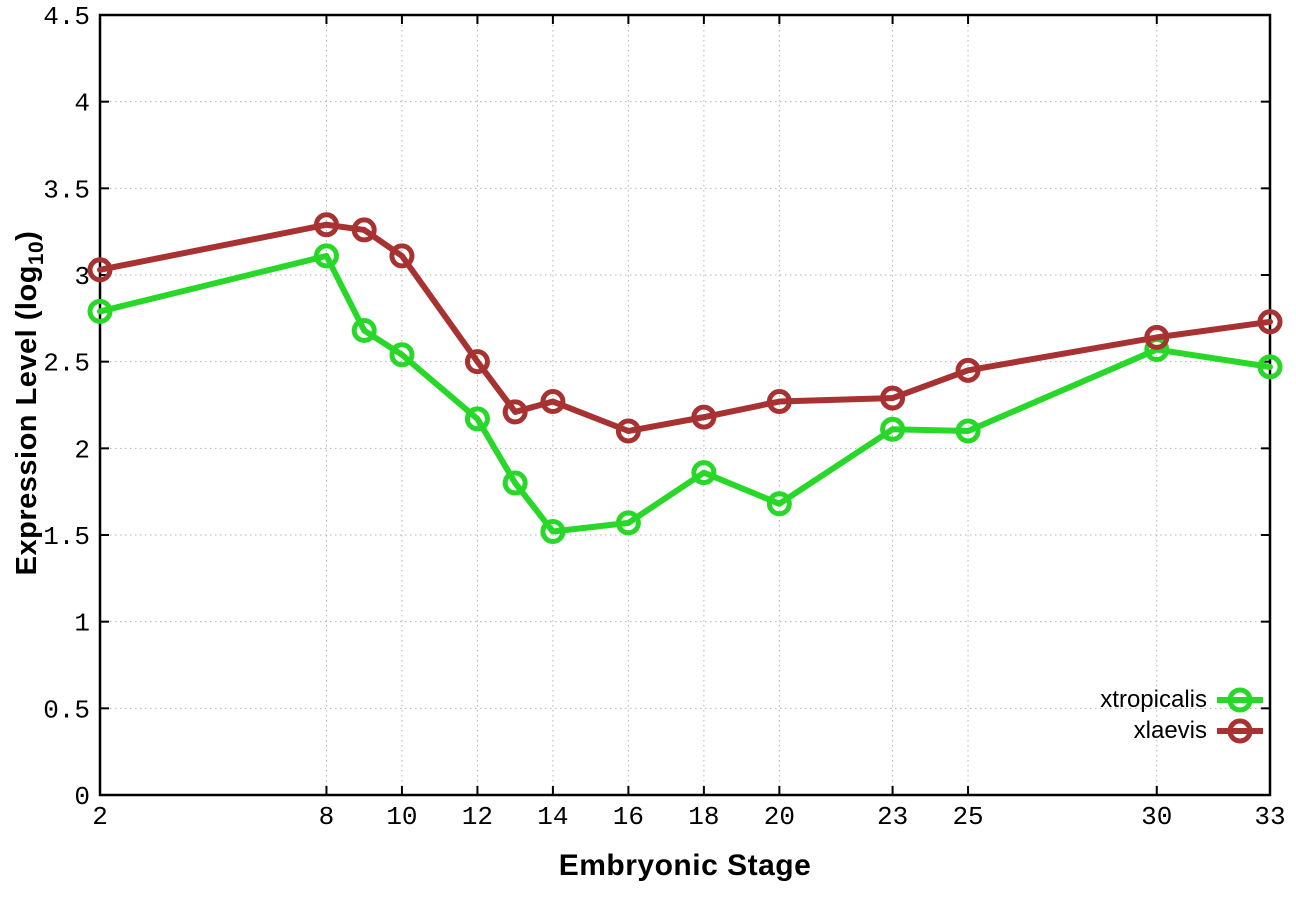 The height and width of the screenshot is (907, 1296). Describe the element at coordinates (685, 865) in the screenshot. I see `x-axis-title: Embryonic Stage` at that location.